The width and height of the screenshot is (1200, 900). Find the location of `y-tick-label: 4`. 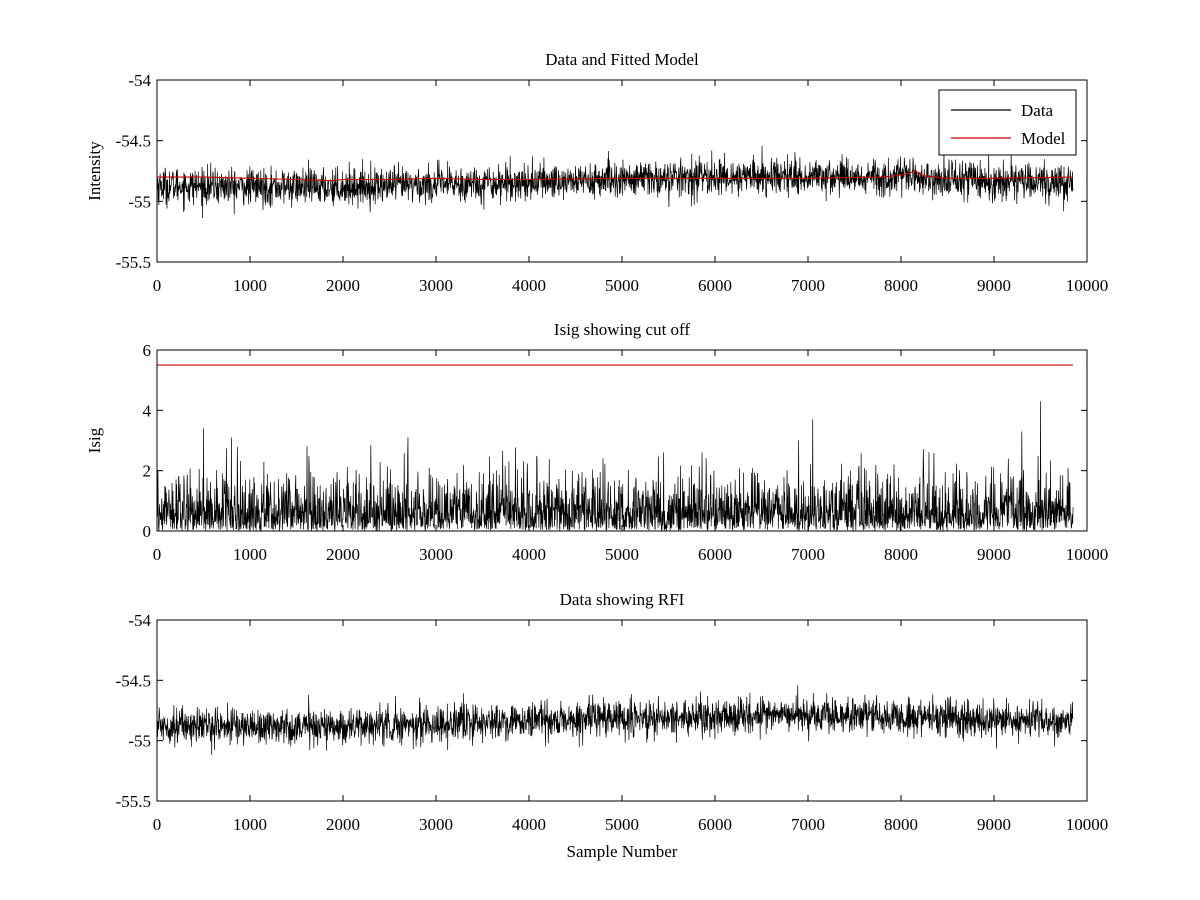

y-tick-label: 4 is located at coordinates (147, 410).